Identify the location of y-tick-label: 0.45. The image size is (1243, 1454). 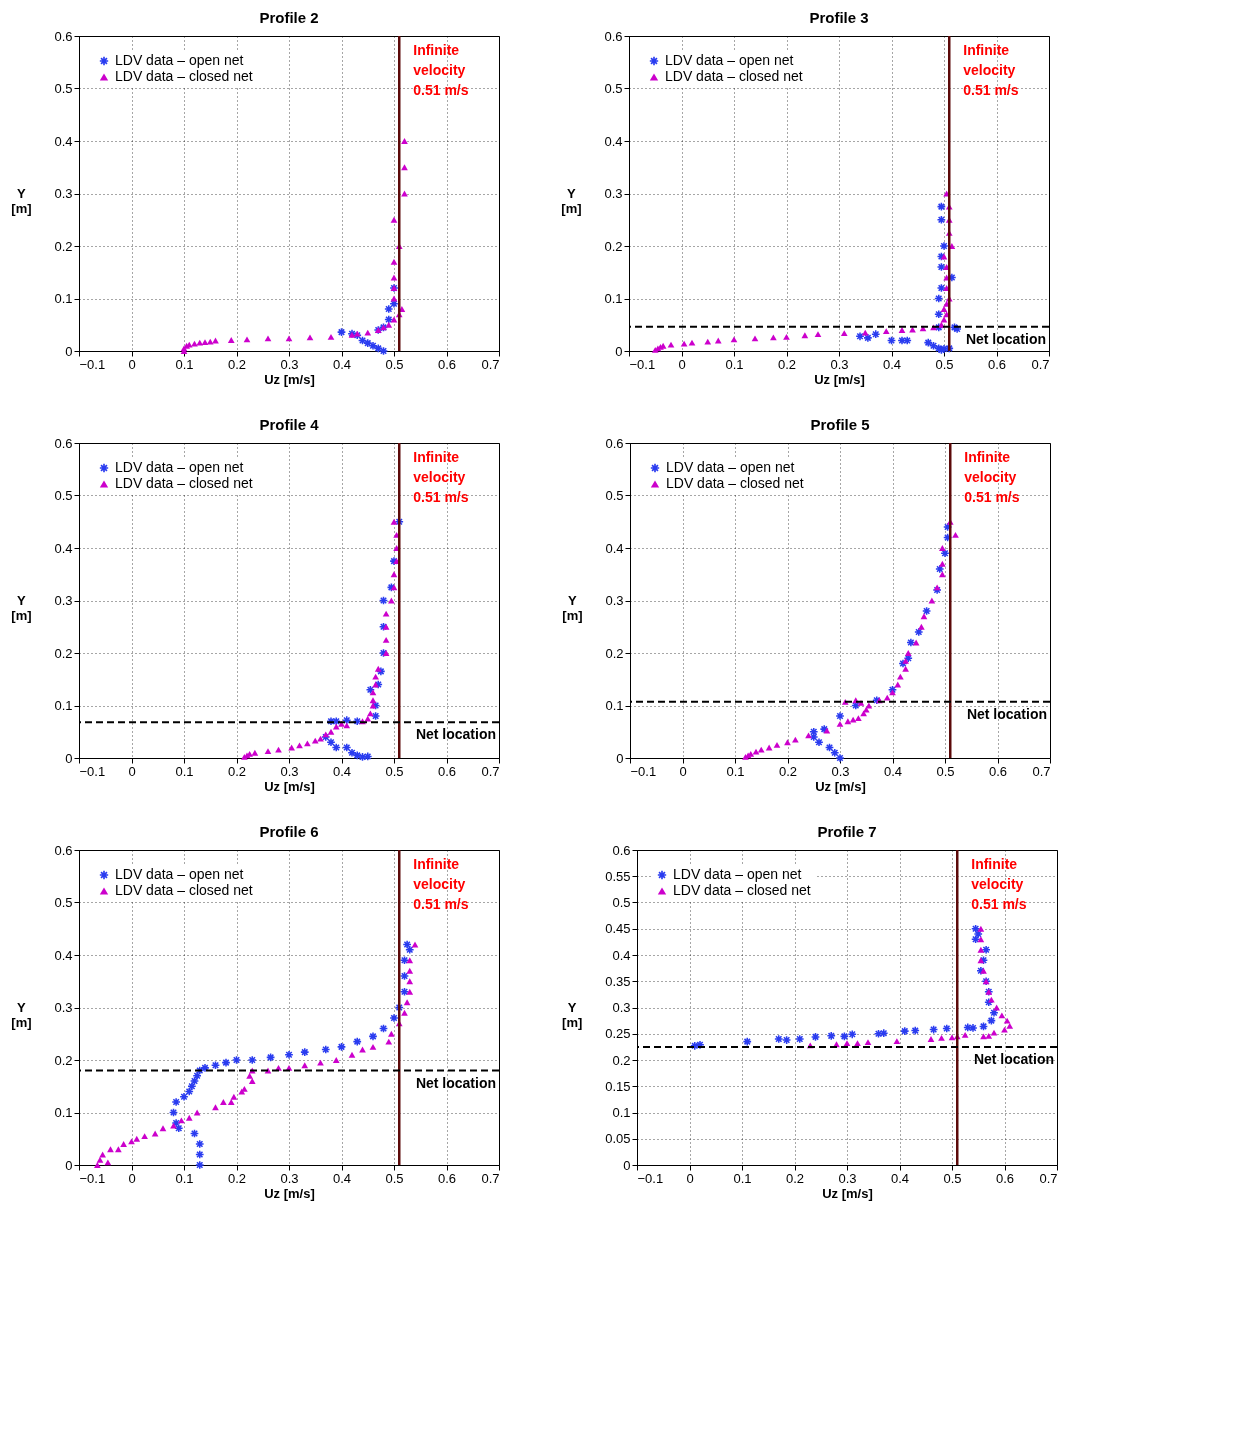
(618, 929).